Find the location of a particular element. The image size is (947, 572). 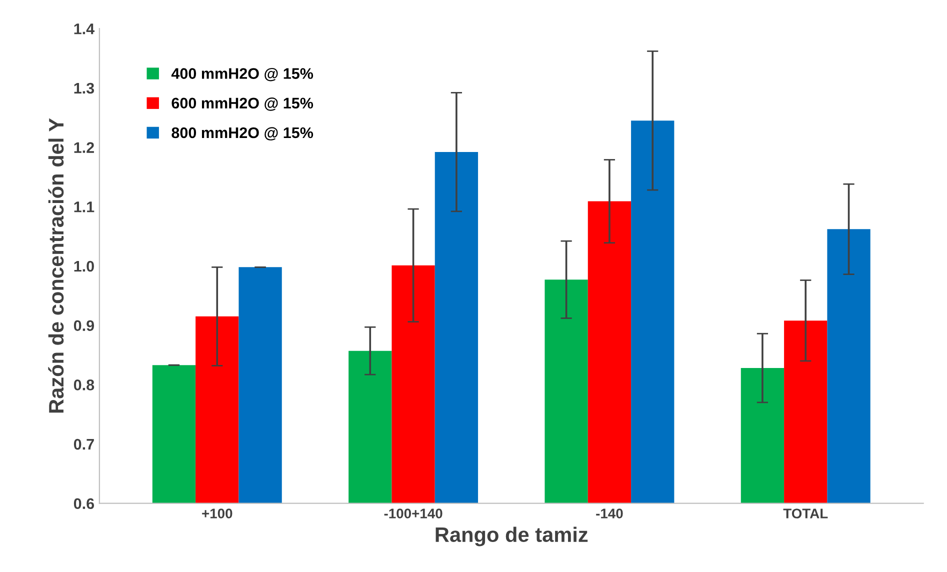

y-tick-label: 1.1 is located at coordinates (84, 207).